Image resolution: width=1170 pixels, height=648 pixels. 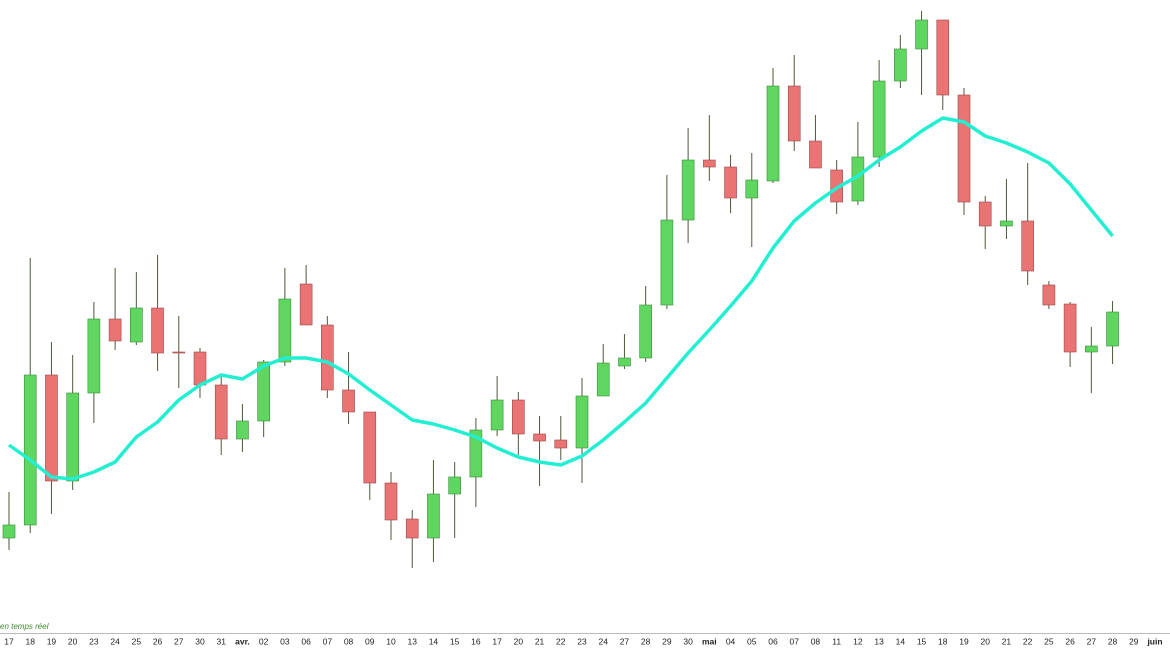 I want to click on x-tick-label: 03, so click(x=285, y=641).